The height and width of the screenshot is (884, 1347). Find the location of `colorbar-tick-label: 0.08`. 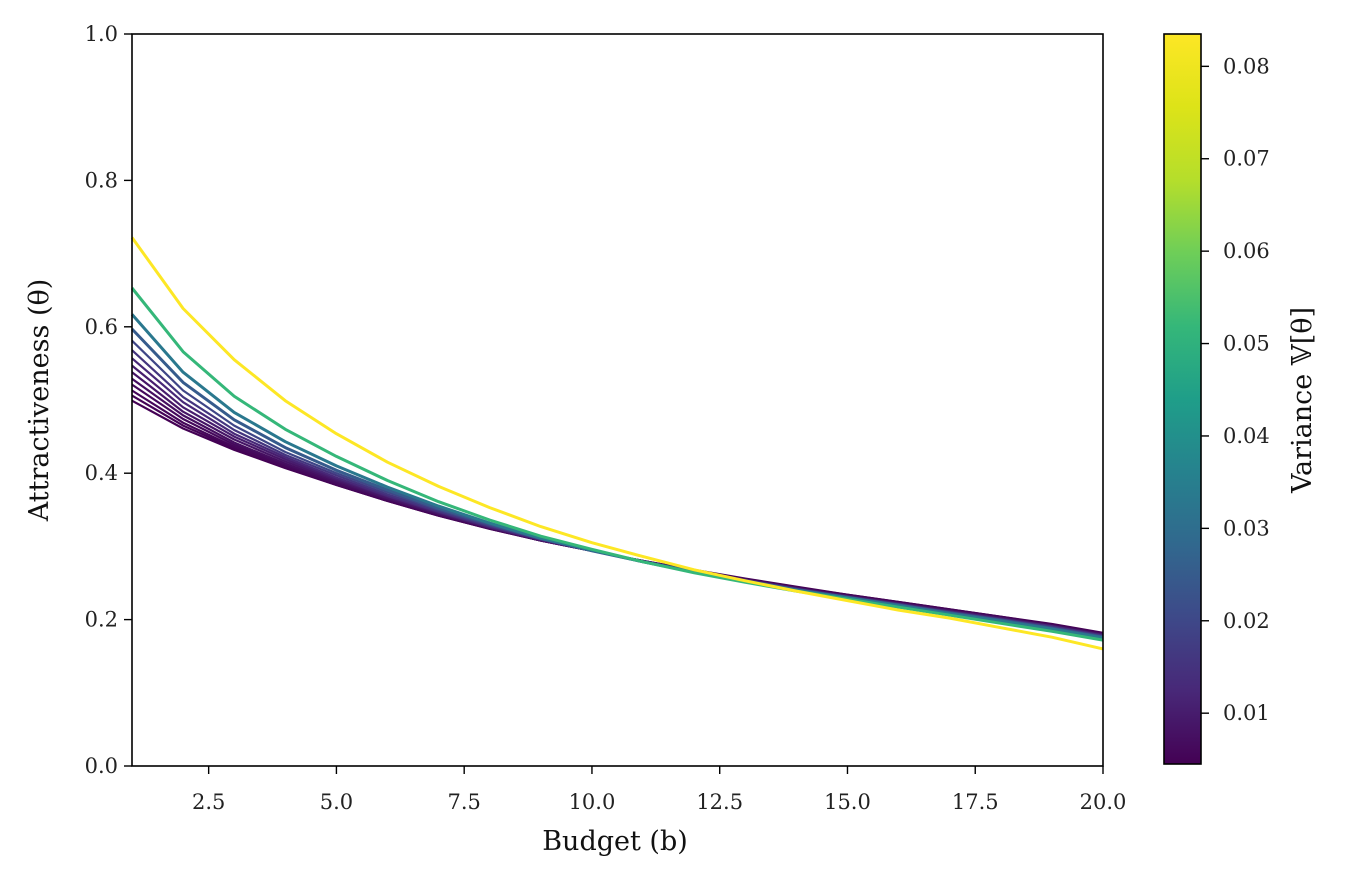

colorbar-tick-label: 0.08 is located at coordinates (1246, 66).